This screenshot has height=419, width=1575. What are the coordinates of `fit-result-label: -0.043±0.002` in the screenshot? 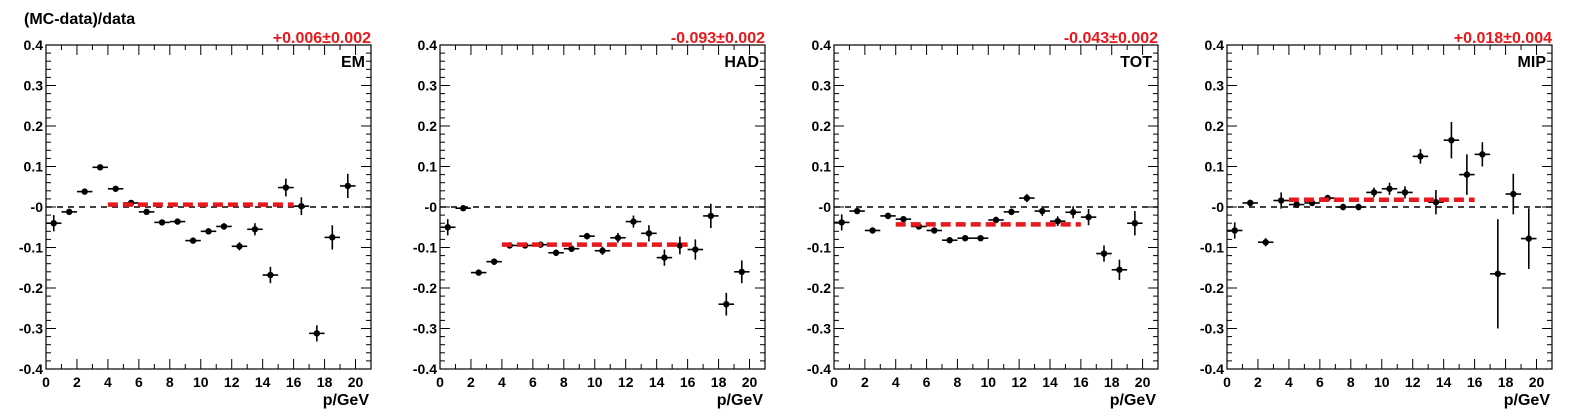 It's located at (1111, 38).